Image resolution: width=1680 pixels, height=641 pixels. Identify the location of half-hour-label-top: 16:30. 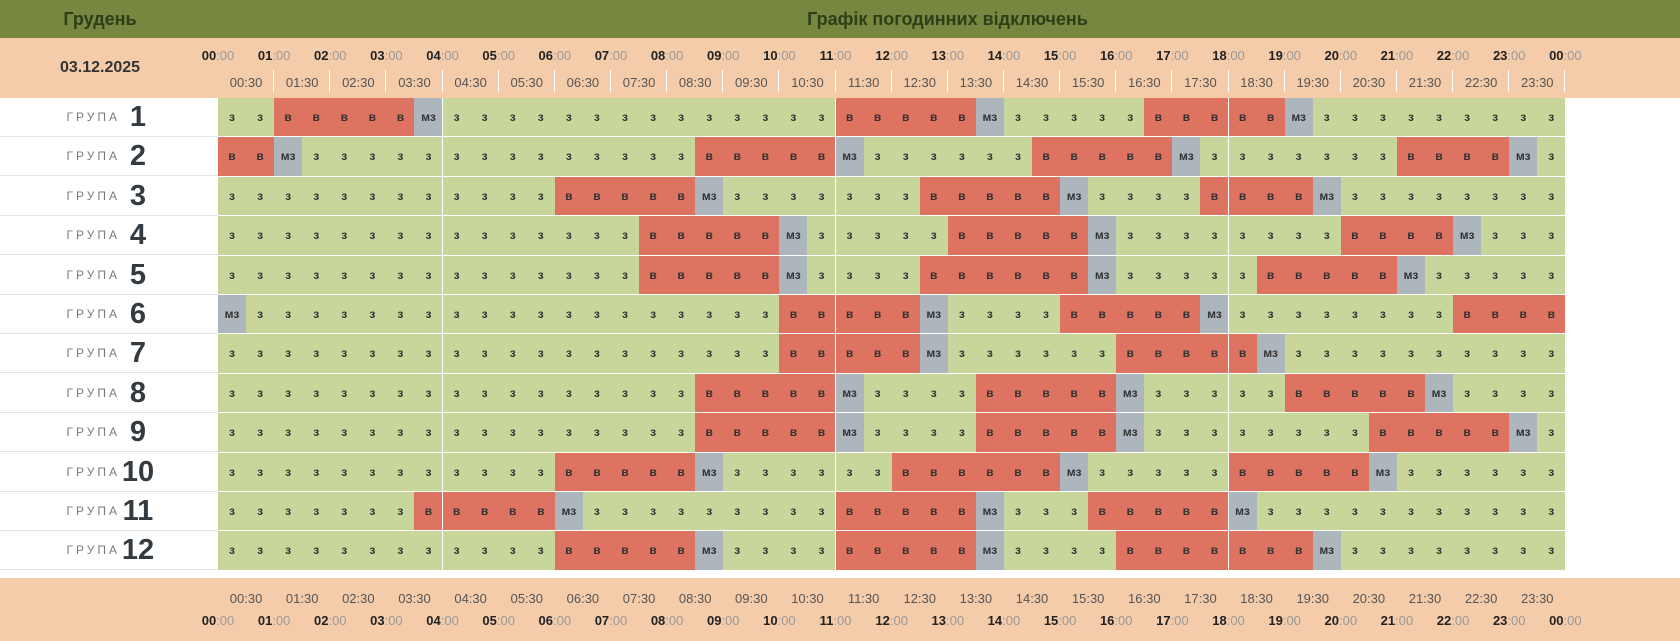
(1144, 82).